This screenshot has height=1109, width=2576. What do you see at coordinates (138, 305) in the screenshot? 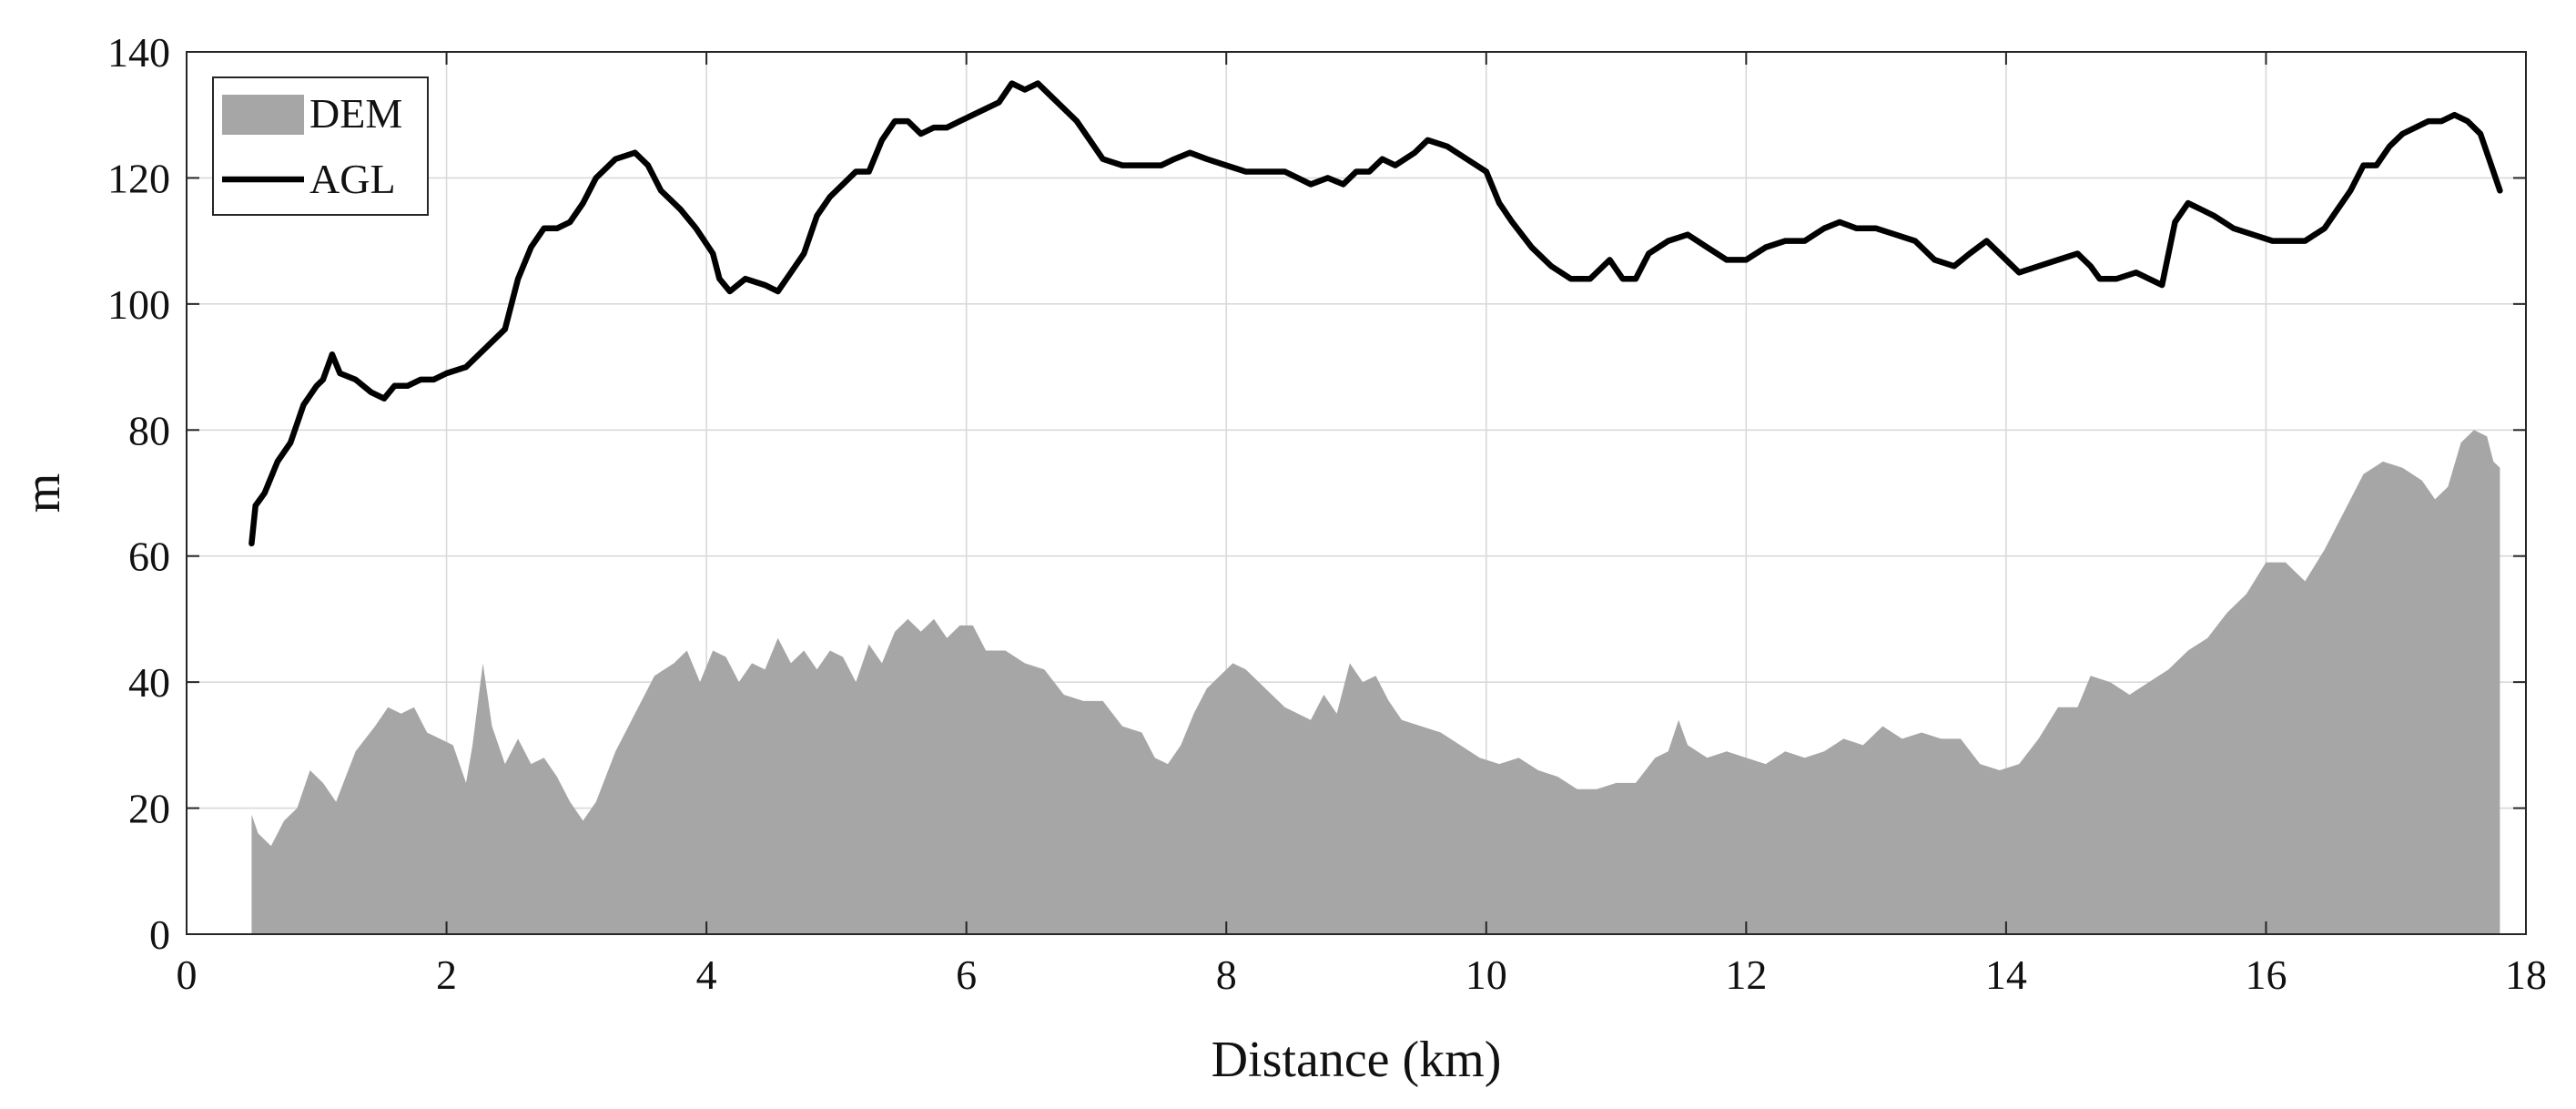
I see `y-tick-label: 100` at bounding box center [138, 305].